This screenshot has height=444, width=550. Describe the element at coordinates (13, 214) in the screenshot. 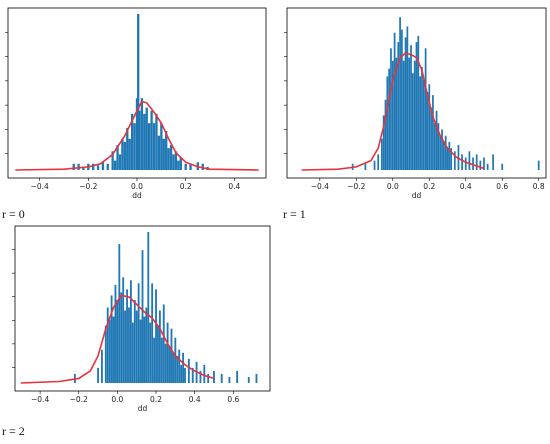

I see `panel-caption-r0: r = 0` at that location.